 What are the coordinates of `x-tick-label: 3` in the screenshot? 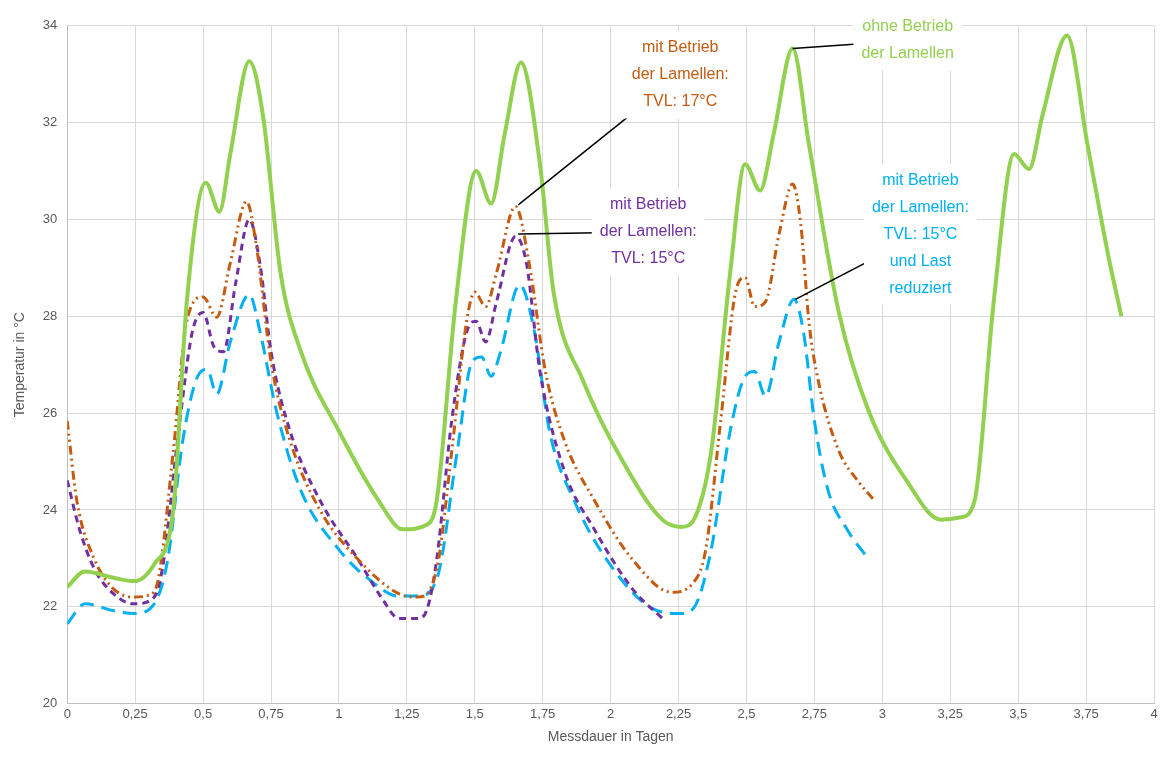 It's located at (882, 713).